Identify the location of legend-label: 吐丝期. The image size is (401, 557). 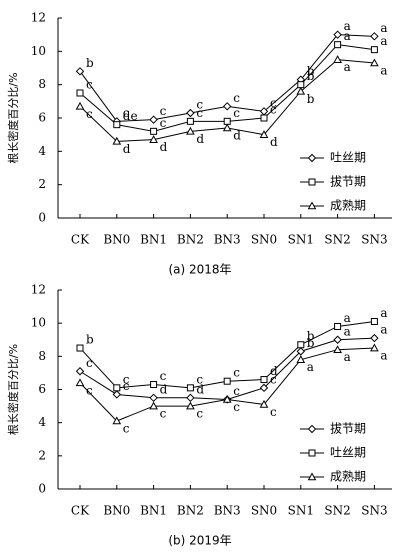
(348, 158).